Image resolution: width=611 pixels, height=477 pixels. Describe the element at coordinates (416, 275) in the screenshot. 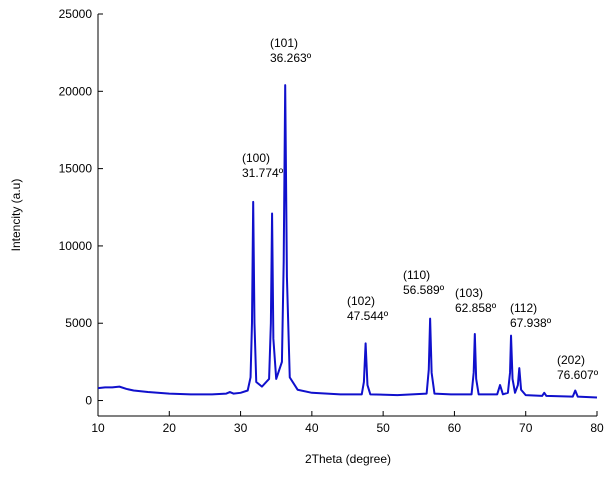

I see `peak-hkl: (110)` at that location.